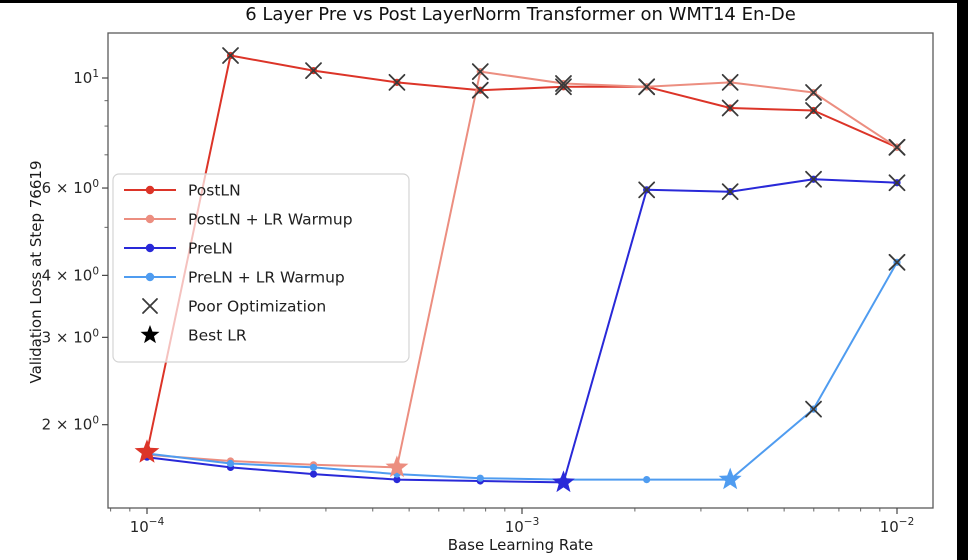 This screenshot has width=968, height=560. Describe the element at coordinates (210, 249) in the screenshot. I see `legend-label: PreLN` at that location.